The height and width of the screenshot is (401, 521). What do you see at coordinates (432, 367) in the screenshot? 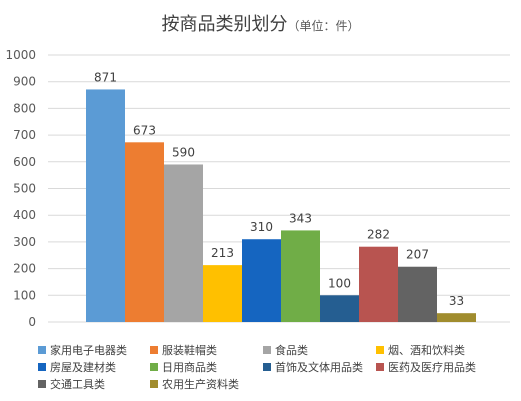
I see `legend-label: 医药及医疗用品类` at bounding box center [432, 367].